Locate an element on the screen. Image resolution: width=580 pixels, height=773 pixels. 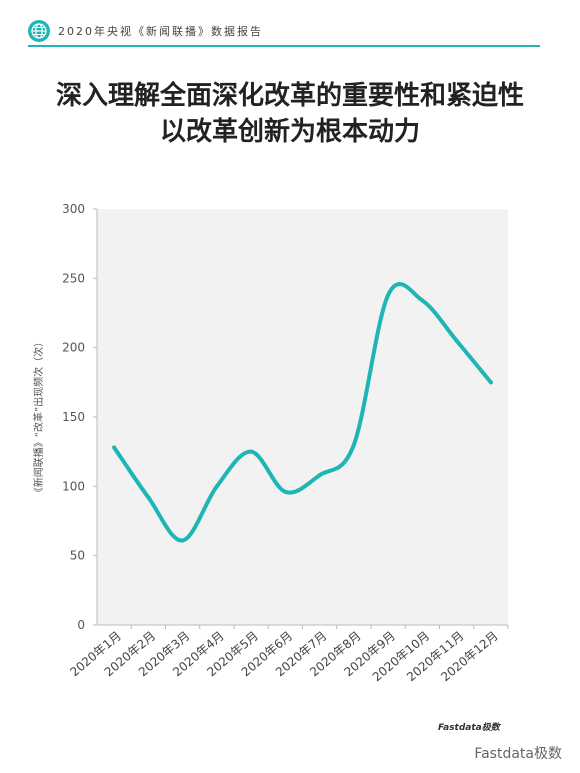
header-text: 2020年央视《新闻联播》数据报告 is located at coordinates (160, 31).